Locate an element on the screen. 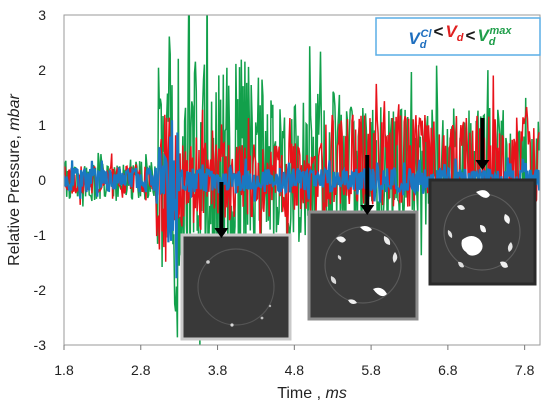 The width and height of the screenshot is (550, 414). y-tick-label: -3 is located at coordinates (40, 345).